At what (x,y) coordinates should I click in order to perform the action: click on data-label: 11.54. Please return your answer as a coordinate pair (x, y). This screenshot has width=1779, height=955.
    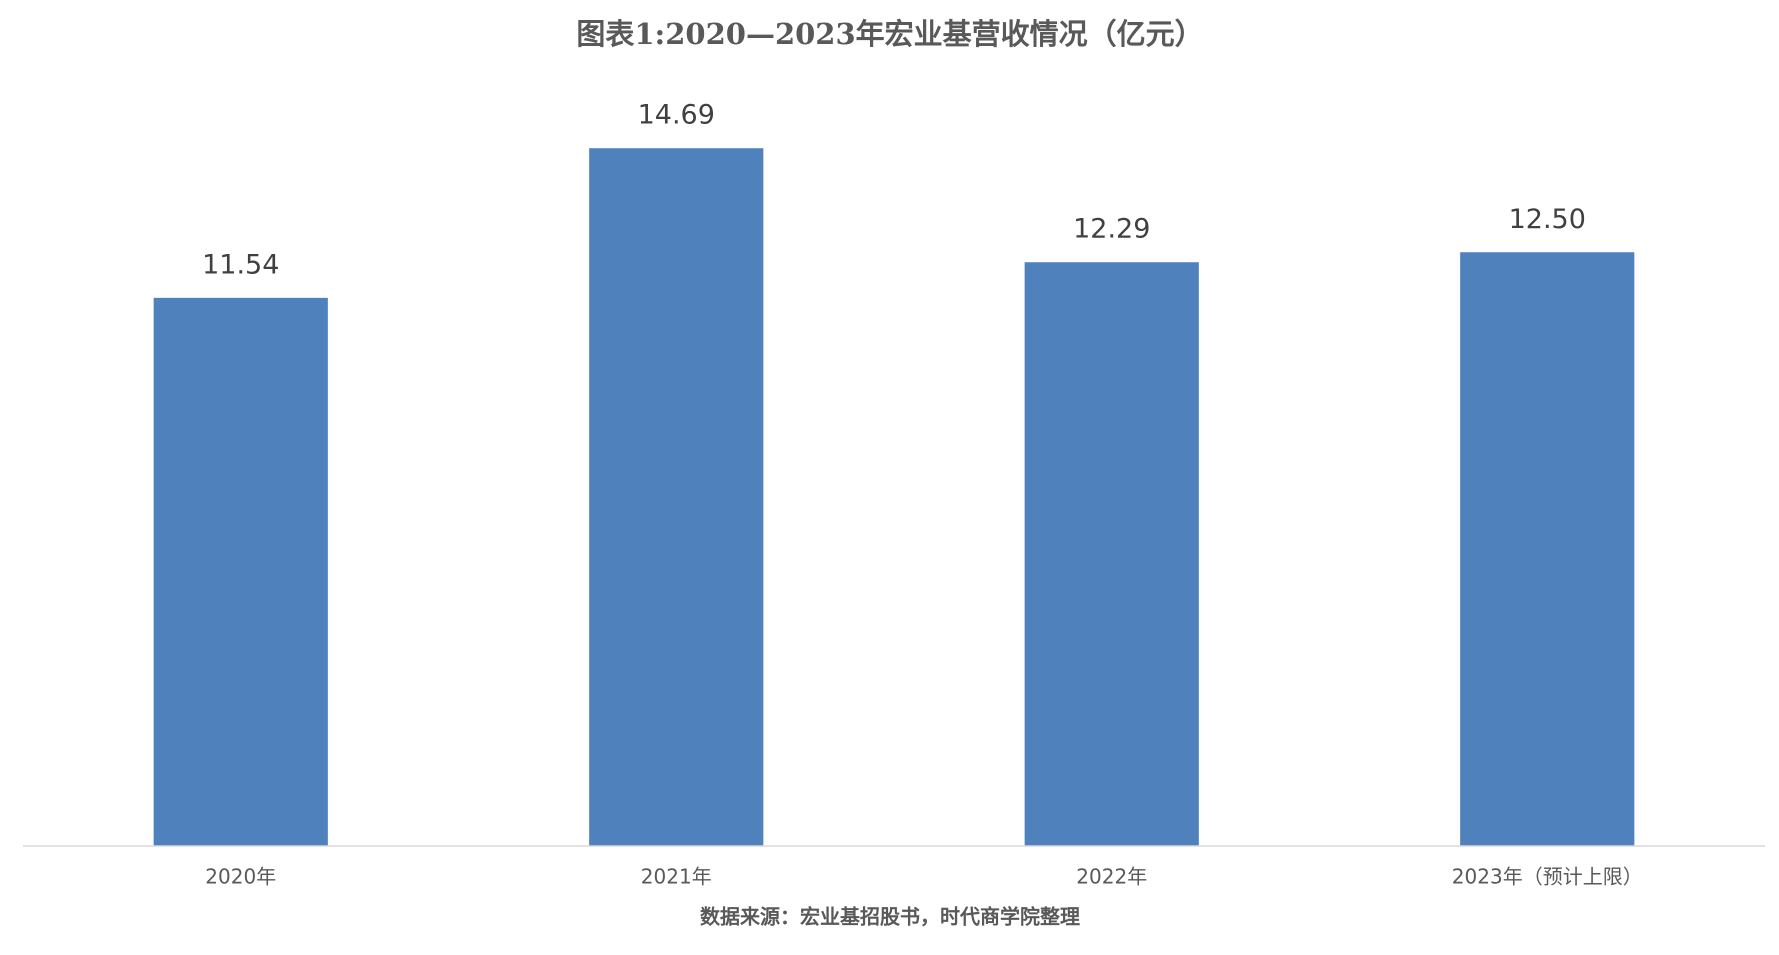
    Looking at the image, I should click on (240, 264).